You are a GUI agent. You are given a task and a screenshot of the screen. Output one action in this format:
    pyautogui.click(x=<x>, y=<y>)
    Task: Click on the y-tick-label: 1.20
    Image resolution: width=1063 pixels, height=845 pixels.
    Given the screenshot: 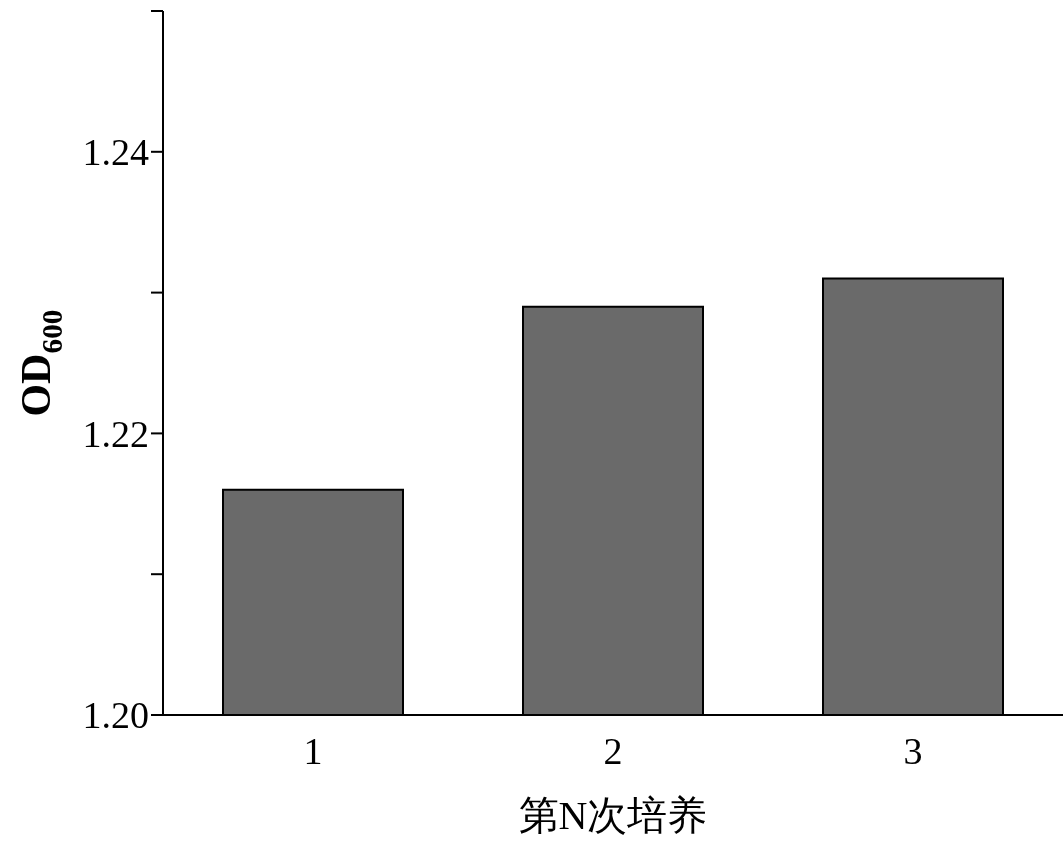 What is the action you would take?
    pyautogui.click(x=115, y=715)
    